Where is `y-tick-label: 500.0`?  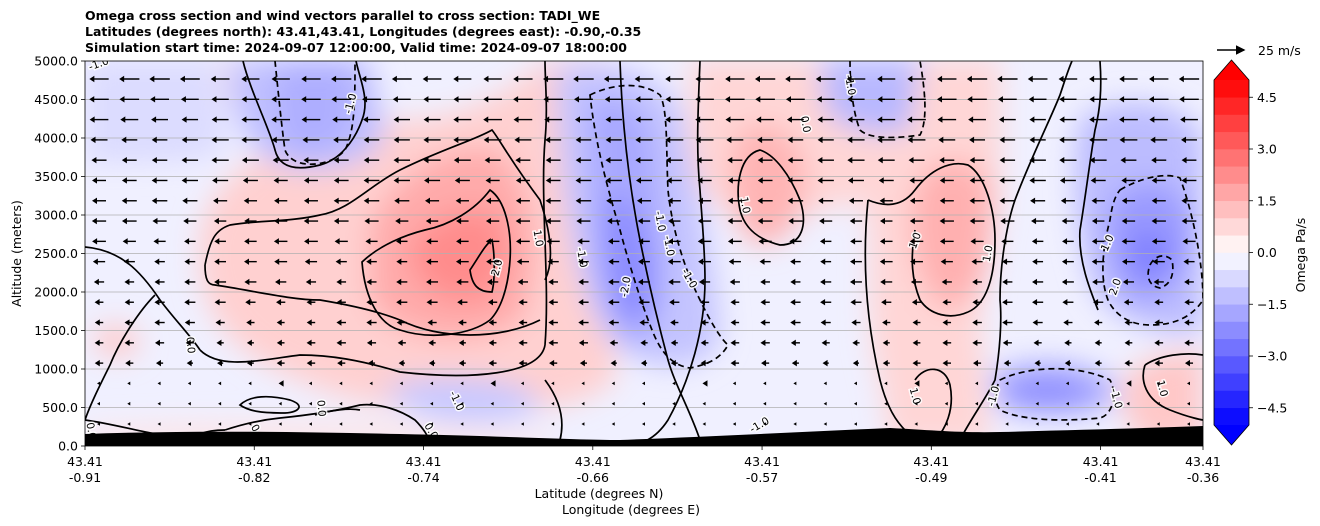
y-tick-label: 500.0 is located at coordinates (60, 407).